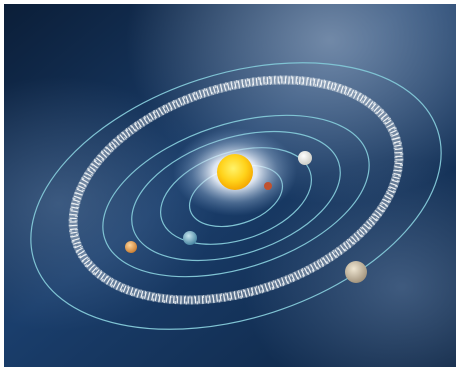  What do you see at coordinates (235, 172) in the screenshot?
I see `sun-icon` at bounding box center [235, 172].